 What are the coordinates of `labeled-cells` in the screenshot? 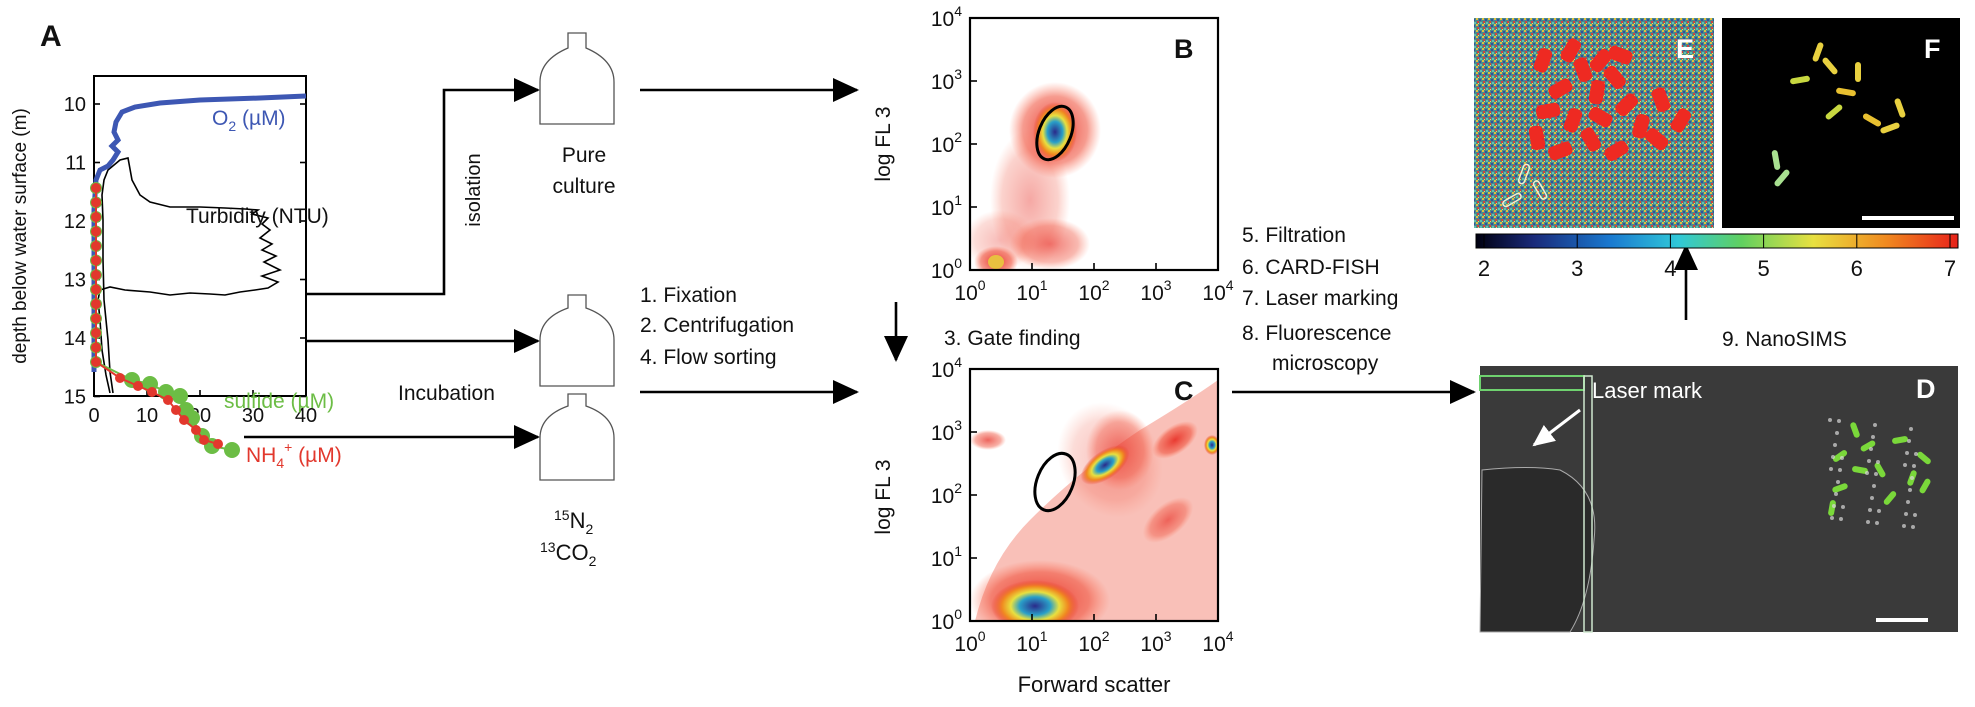 It's located at (1879, 473).